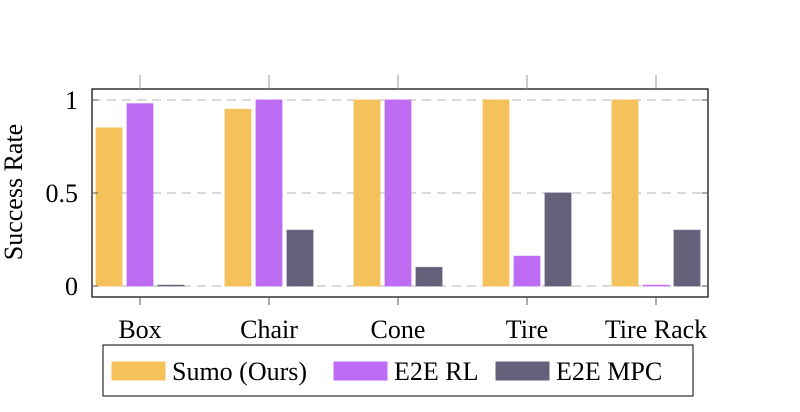  I want to click on x-tick-labels: Box Chair Cone Tire Tire Rack, so click(412, 329).